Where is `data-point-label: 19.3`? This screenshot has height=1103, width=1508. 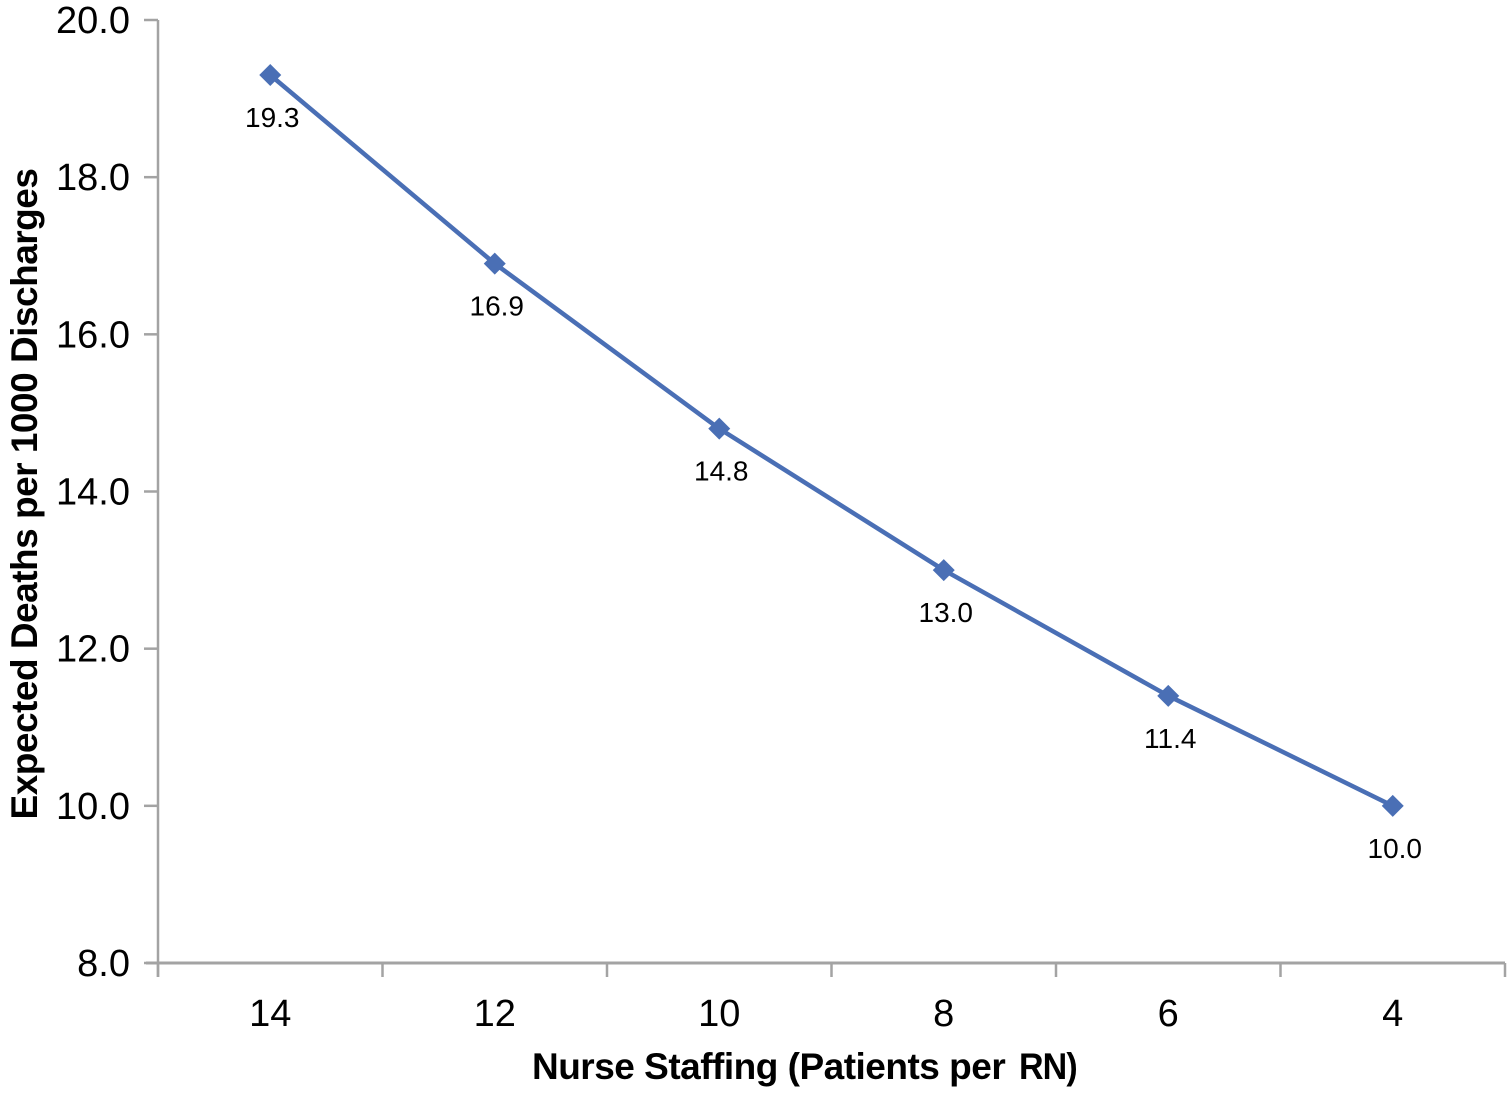
data-point-label: 19.3 is located at coordinates (272, 117).